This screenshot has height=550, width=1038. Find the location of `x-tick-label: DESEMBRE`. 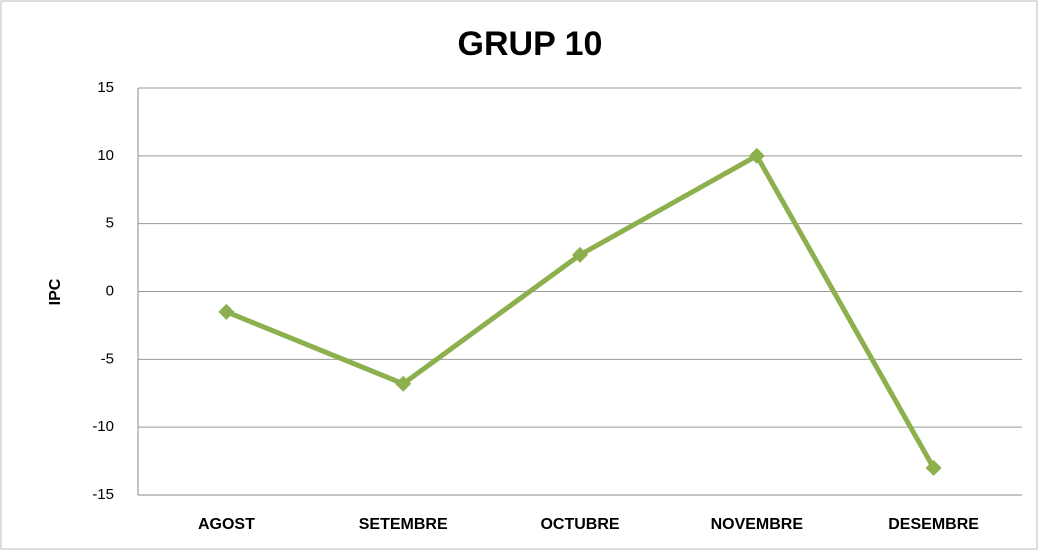

x-tick-label: DESEMBRE is located at coordinates (933, 524).